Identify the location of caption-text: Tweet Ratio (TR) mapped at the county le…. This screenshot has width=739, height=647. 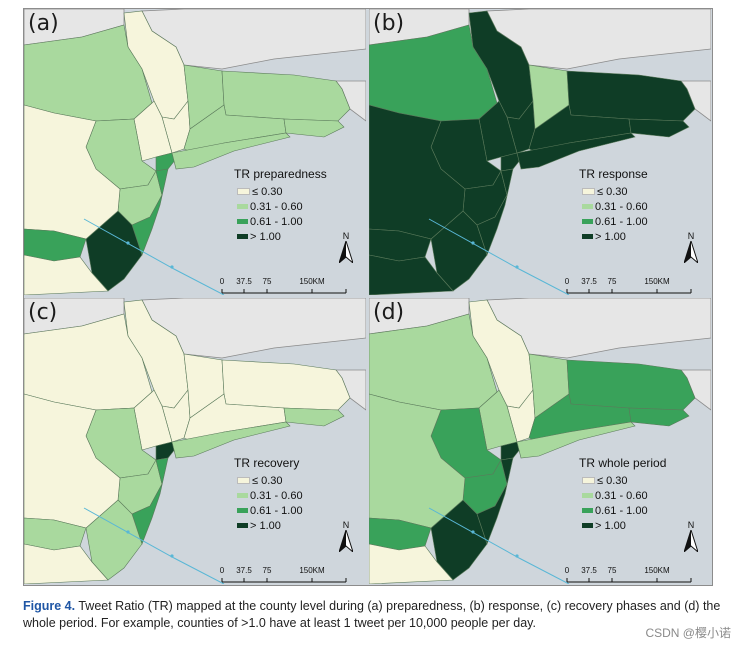
(372, 614).